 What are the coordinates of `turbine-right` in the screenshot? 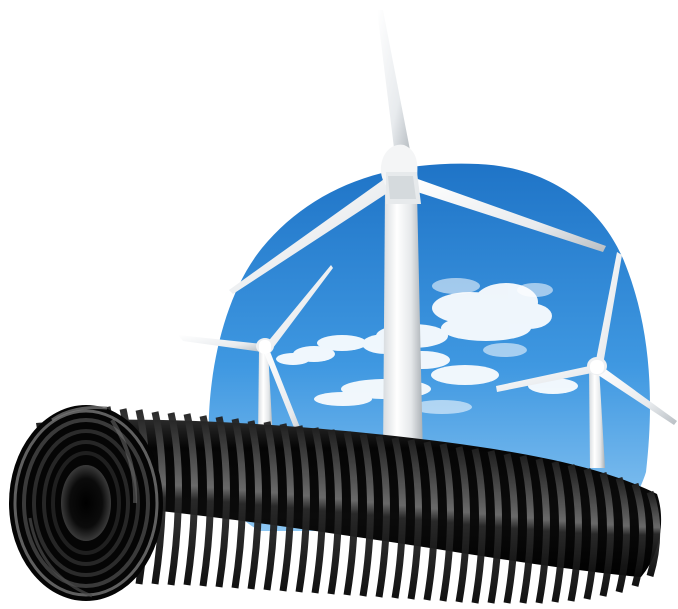 It's located at (586, 360).